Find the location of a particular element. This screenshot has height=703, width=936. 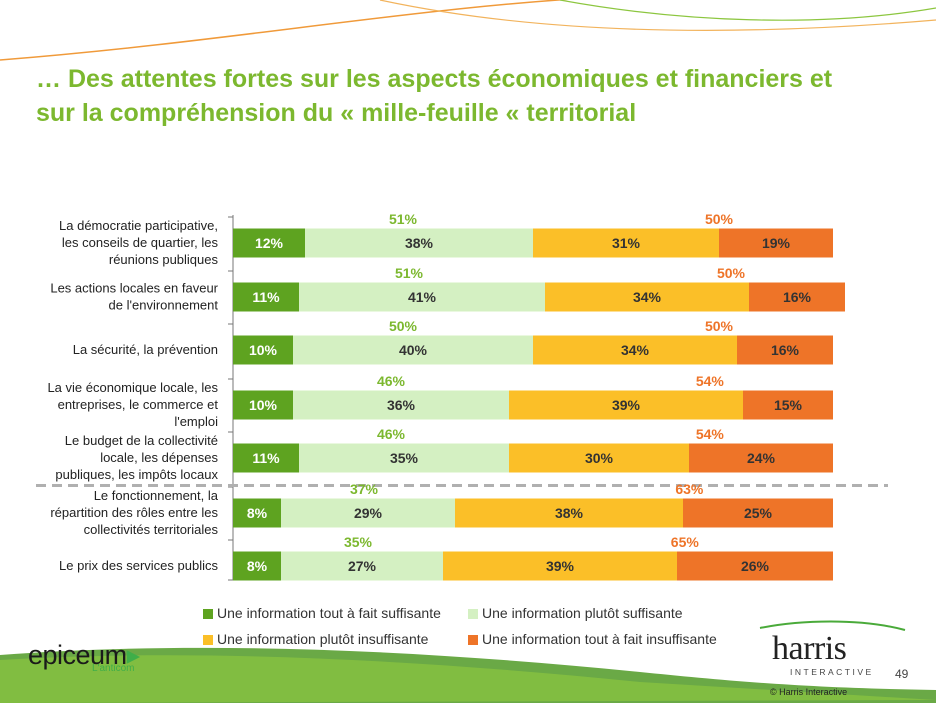

bar-value-label: 41% is located at coordinates (422, 297).